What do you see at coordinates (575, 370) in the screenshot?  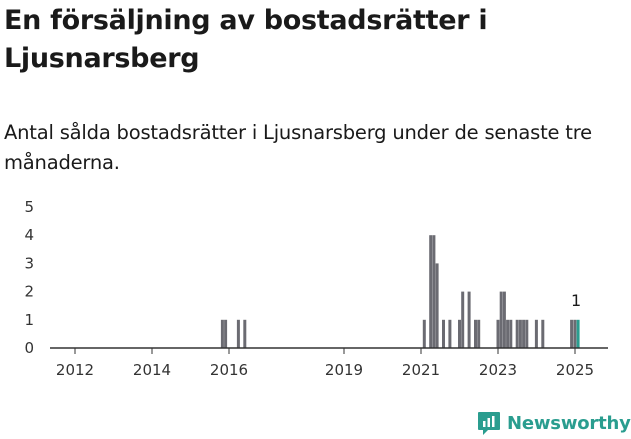 I see `x-tick-label: 2025` at bounding box center [575, 370].